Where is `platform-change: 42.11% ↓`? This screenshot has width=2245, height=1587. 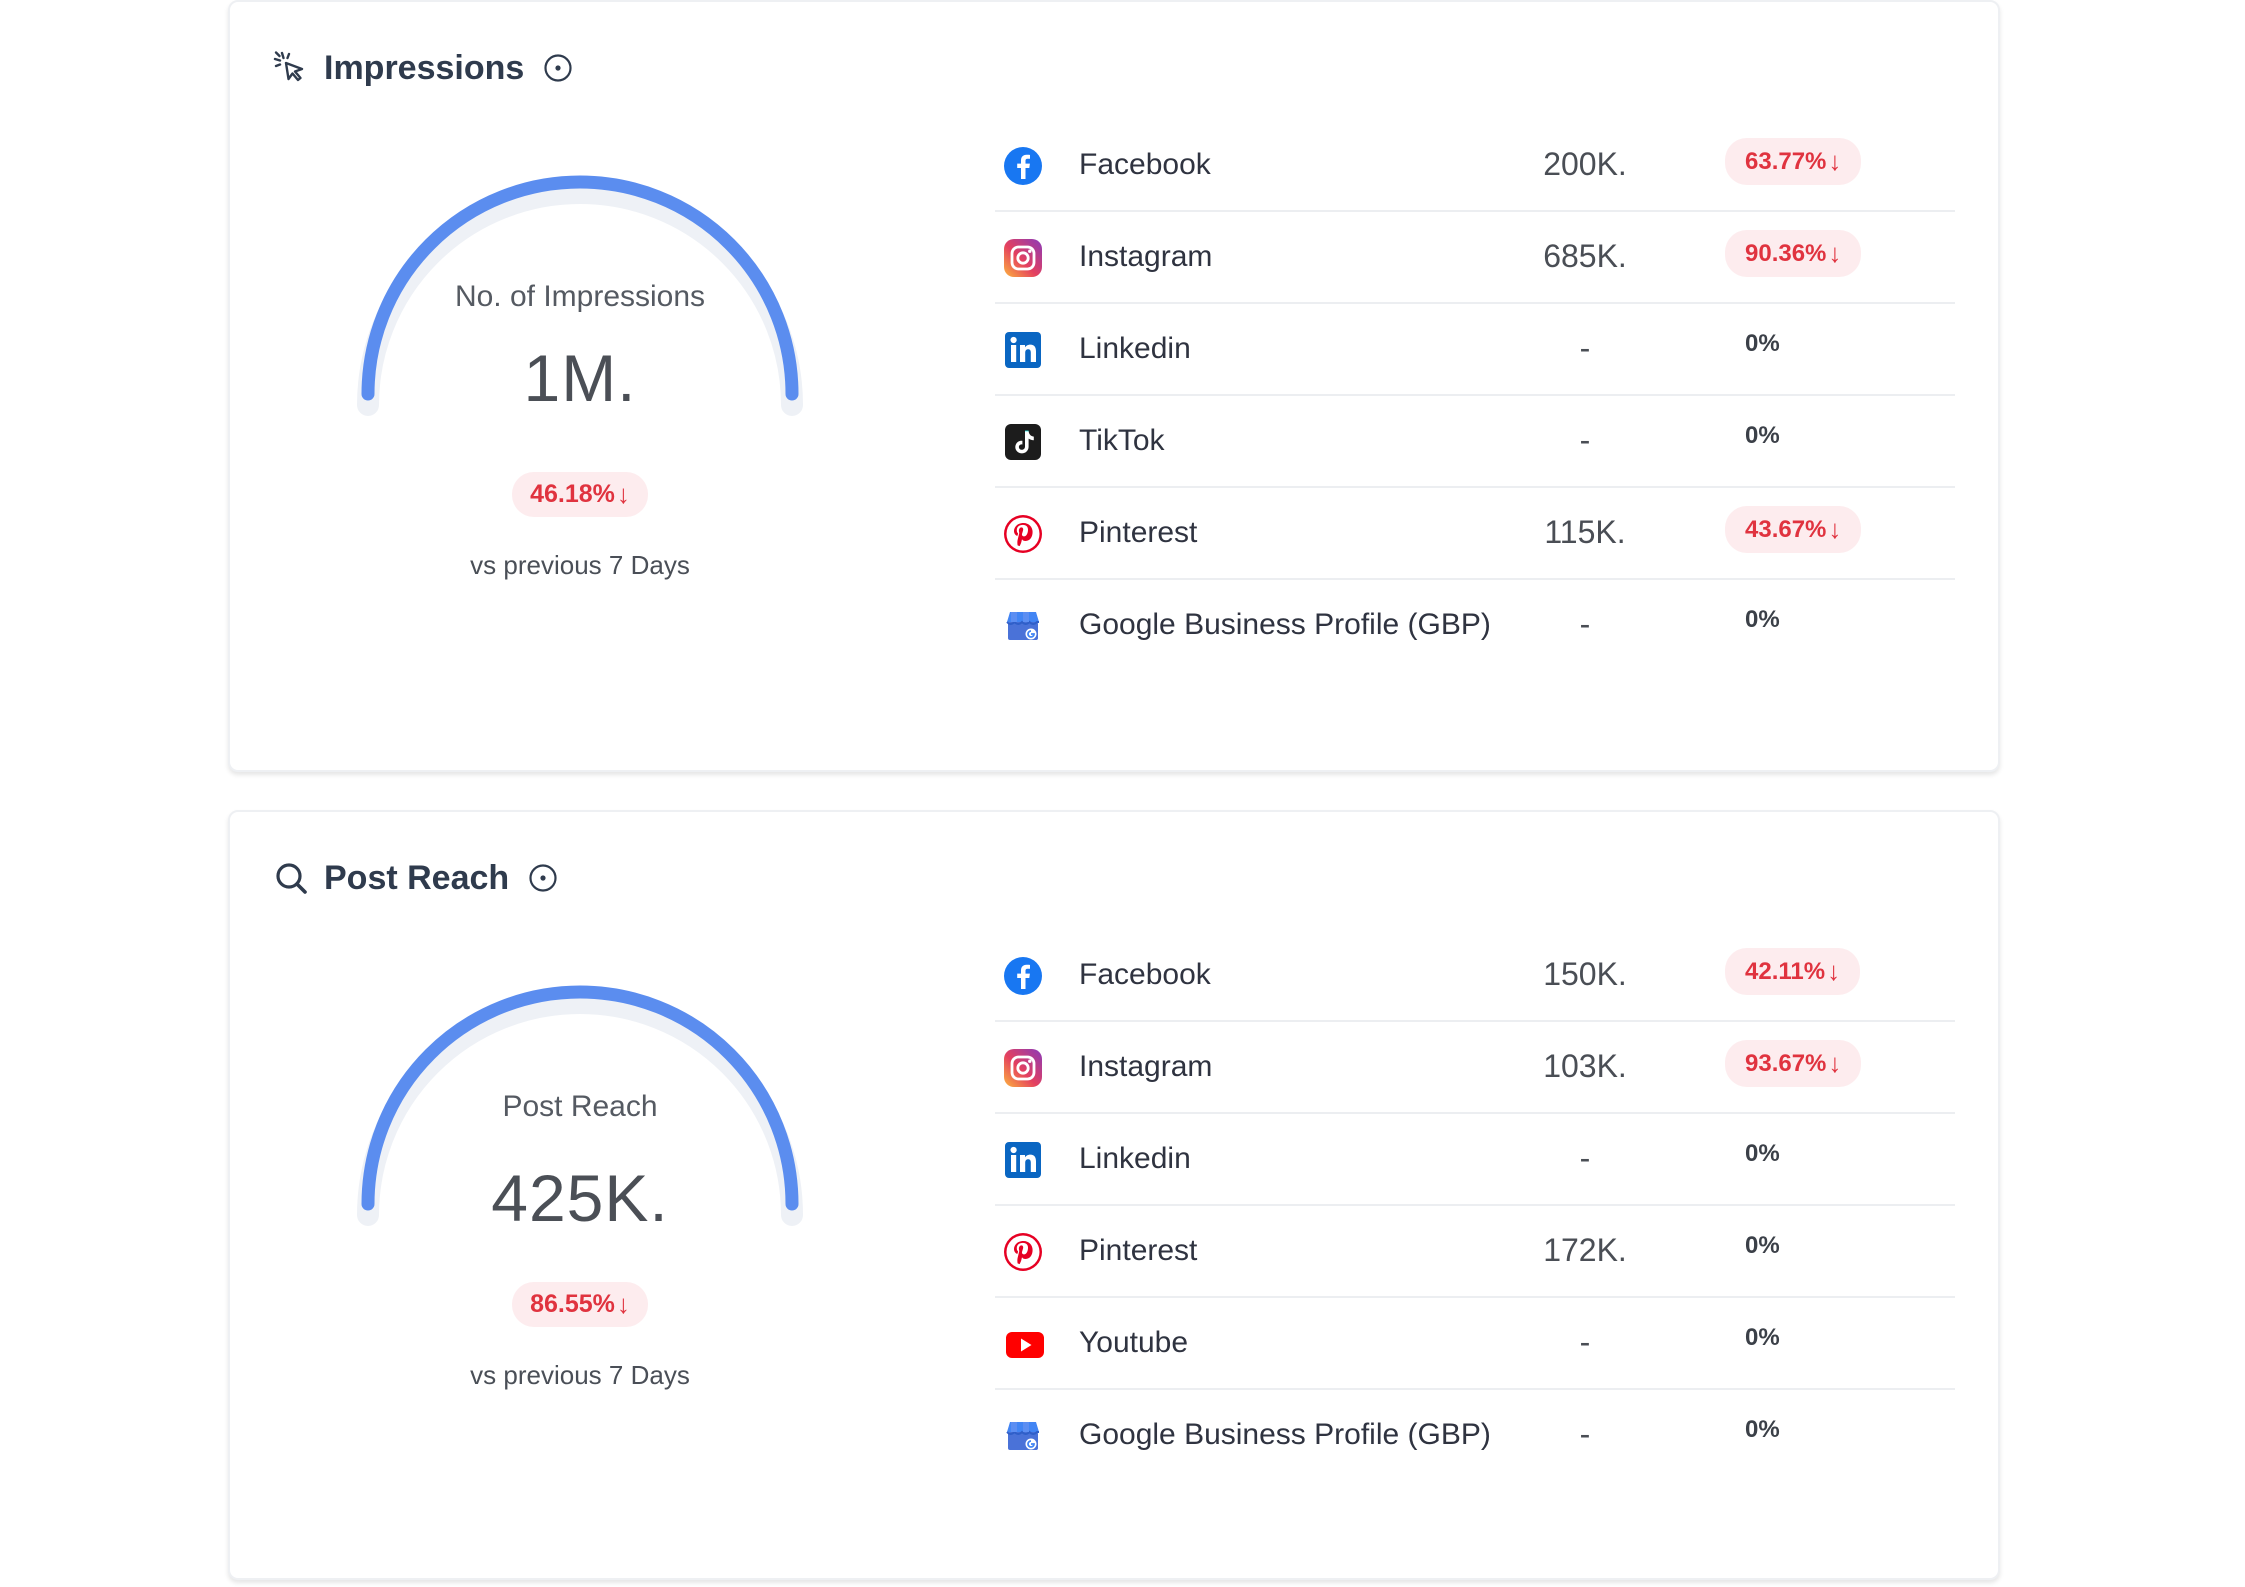
platform-change: 42.11% ↓ is located at coordinates (1793, 971).